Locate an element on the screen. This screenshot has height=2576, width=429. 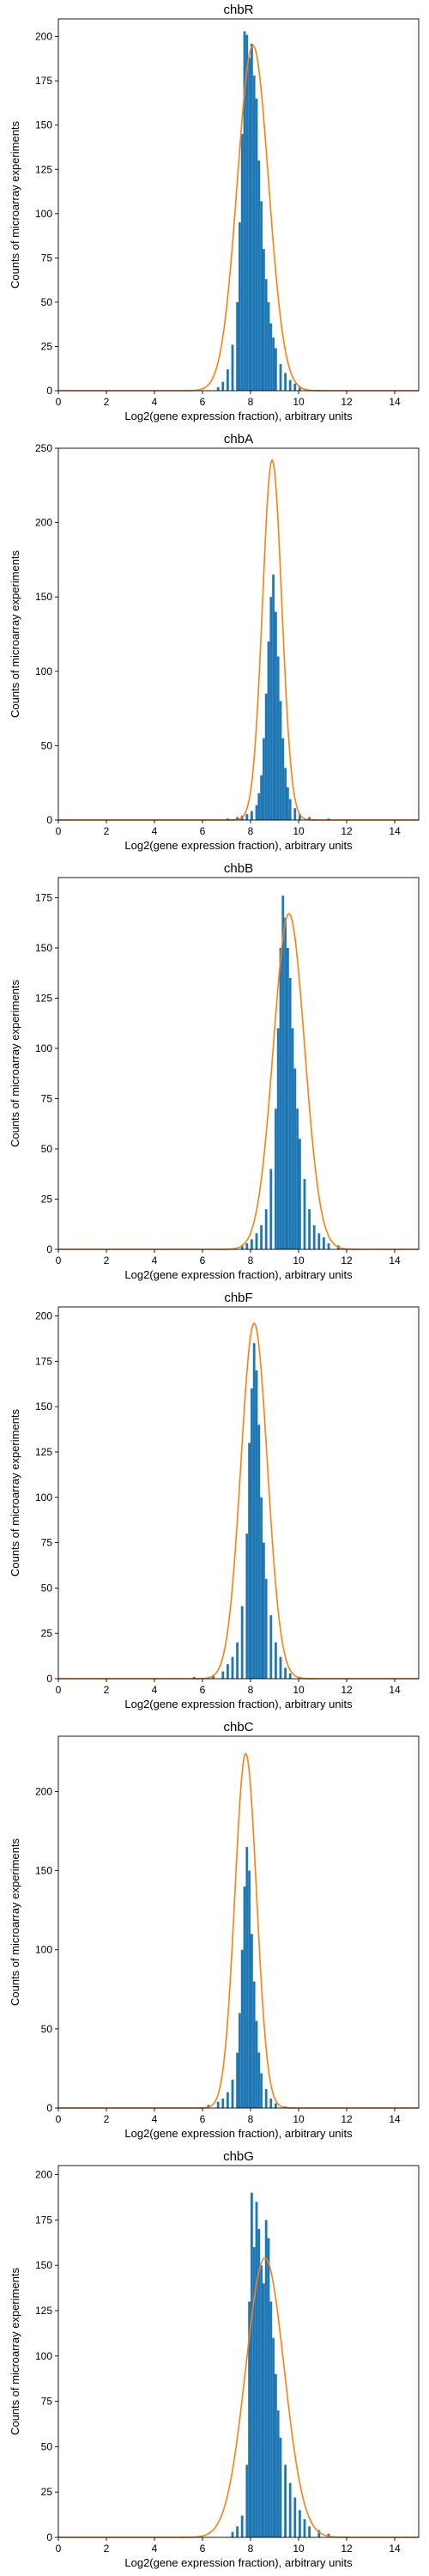
chart-title: chbB is located at coordinates (239, 868).